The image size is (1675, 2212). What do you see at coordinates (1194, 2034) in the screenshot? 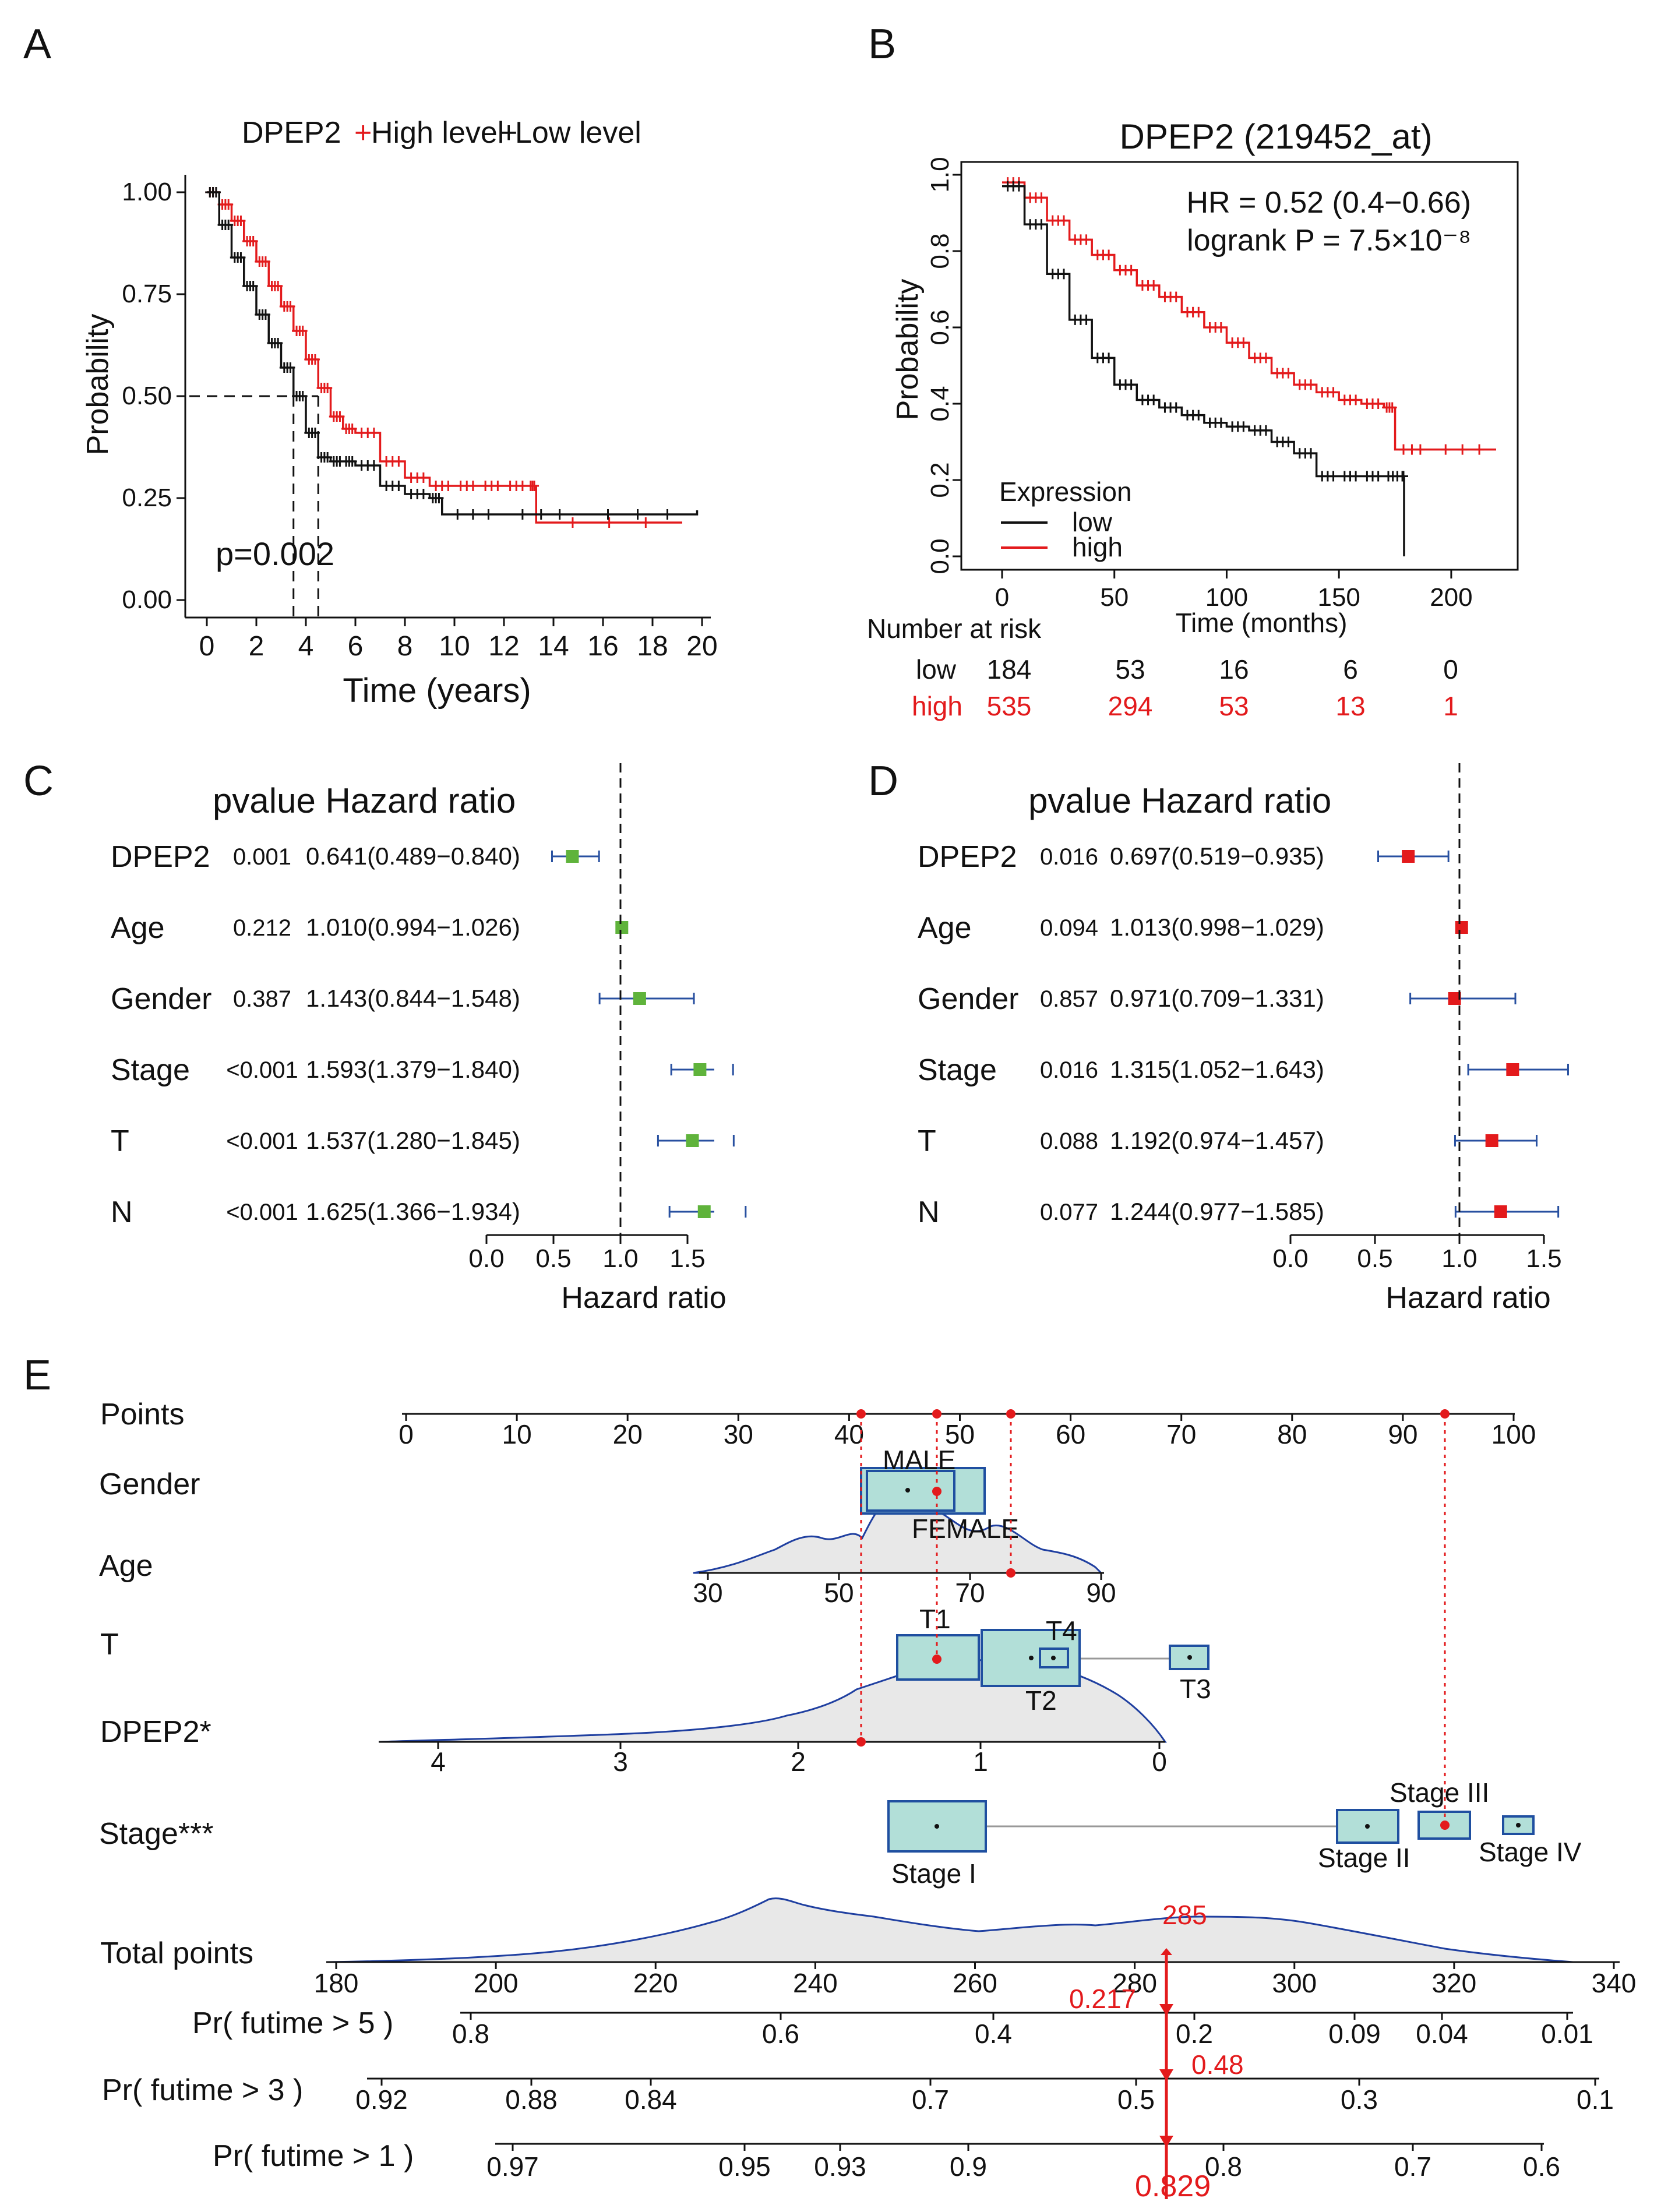
I see `nomo-pr5-axis-tick-label: 0.2` at bounding box center [1194, 2034].